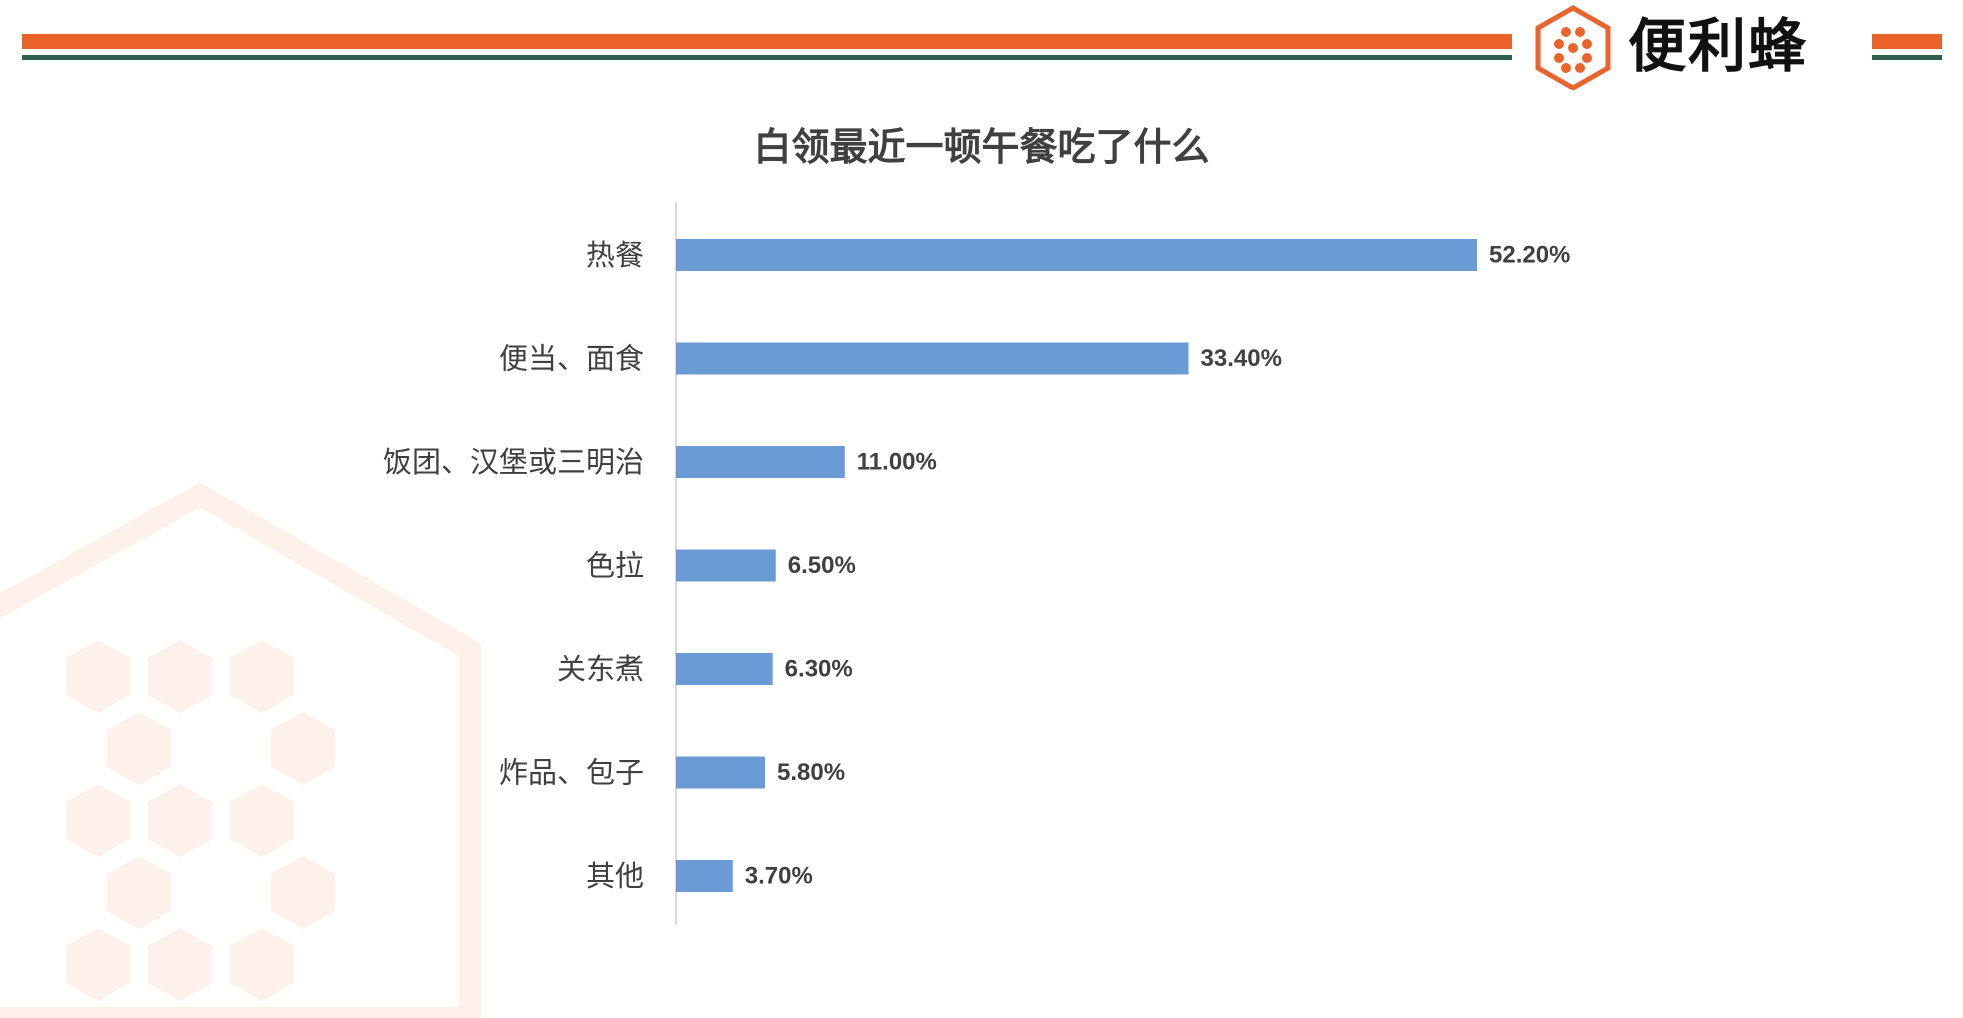 The image size is (1963, 1018). What do you see at coordinates (1241, 358) in the screenshot?
I see `data-label-1: 33.40%` at bounding box center [1241, 358].